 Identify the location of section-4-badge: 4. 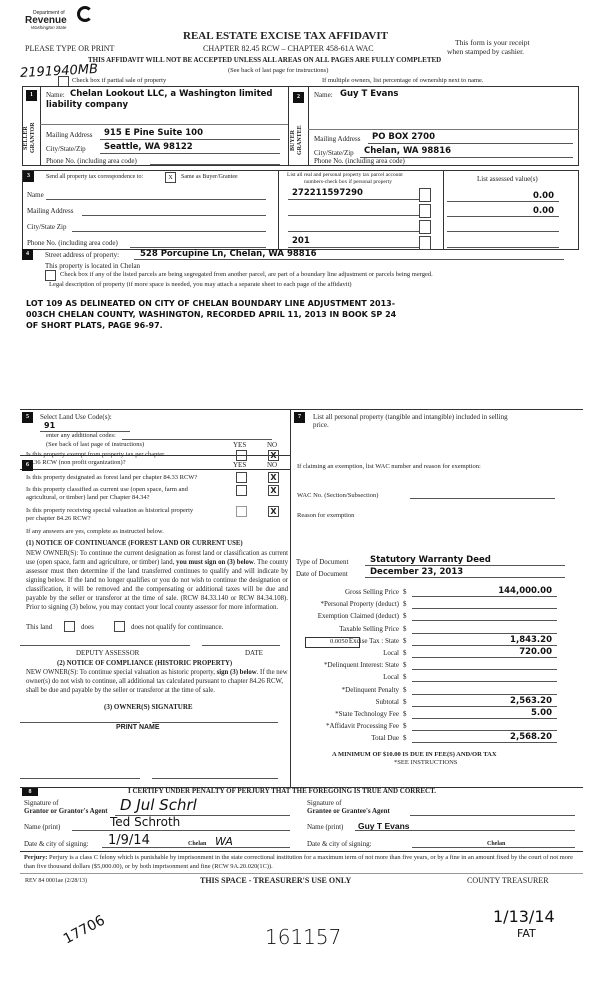
(27, 254).